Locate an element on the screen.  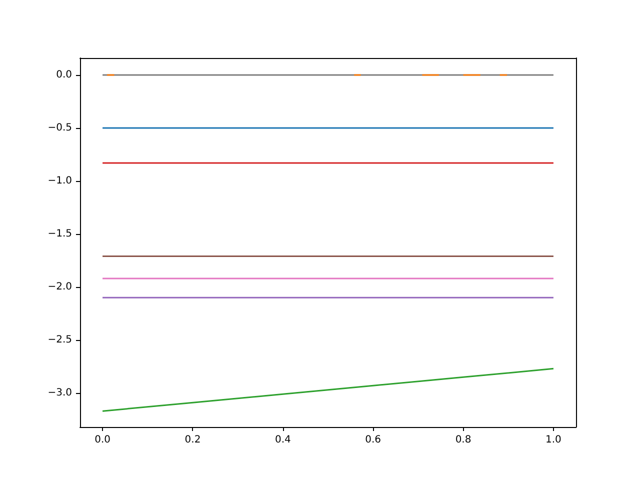
y-tick-label: −2.0 is located at coordinates (60, 287).